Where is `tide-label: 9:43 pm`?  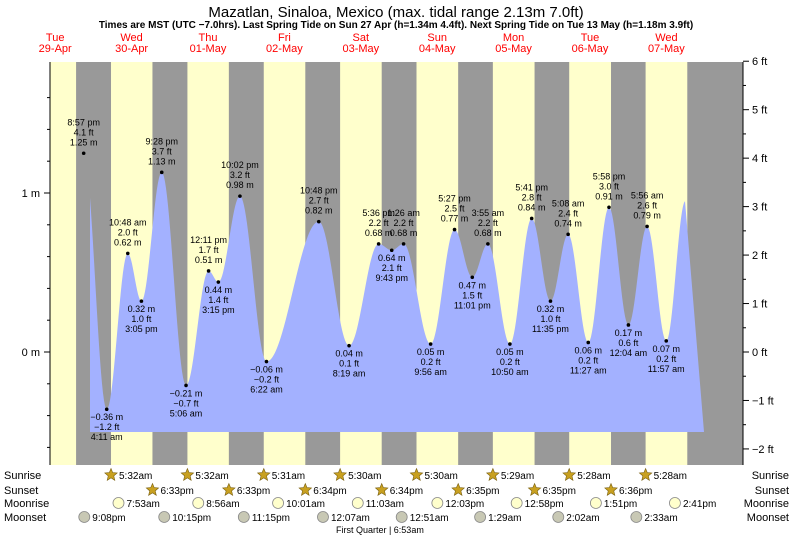 tide-label: 9:43 pm is located at coordinates (391, 278).